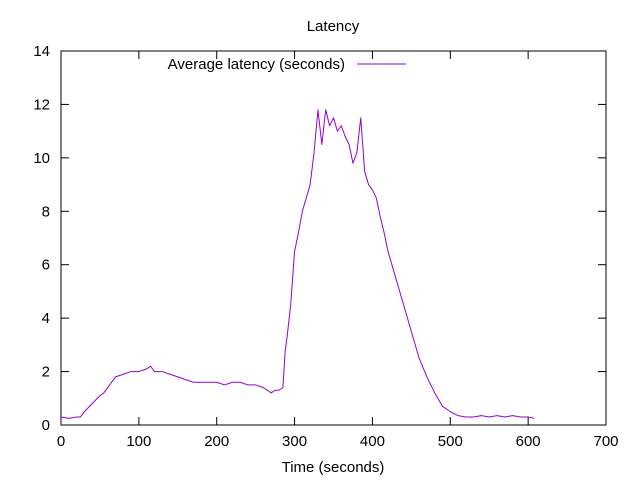  I want to click on y-tick-label: 4, so click(46, 318).